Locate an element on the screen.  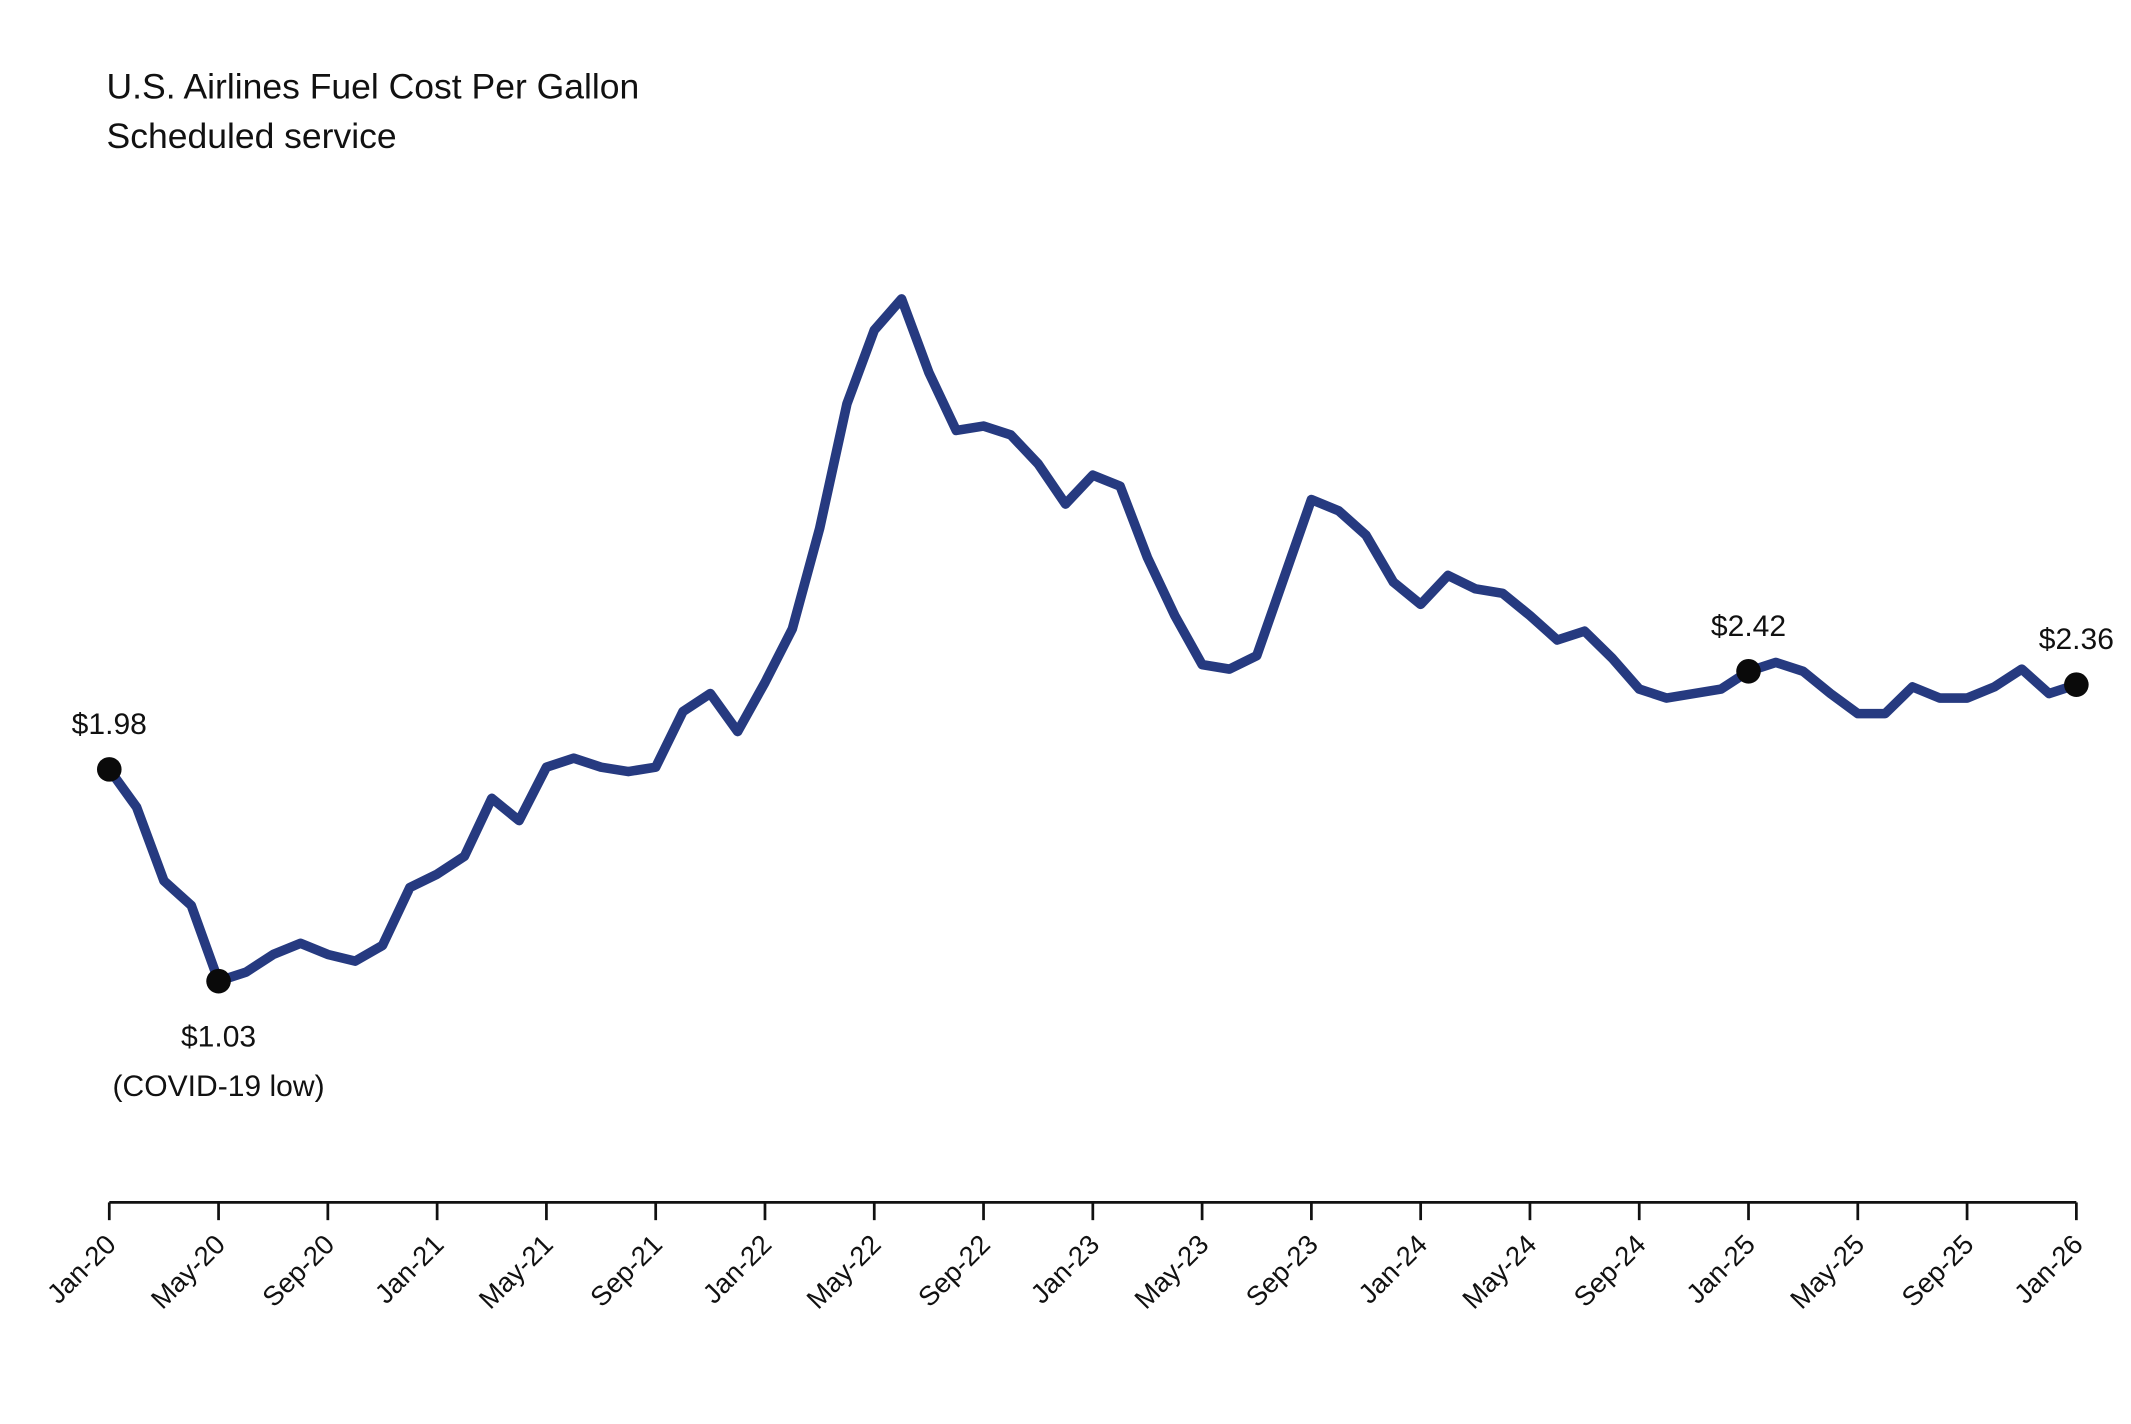
x-tick-label: May-21 is located at coordinates (516, 1271).